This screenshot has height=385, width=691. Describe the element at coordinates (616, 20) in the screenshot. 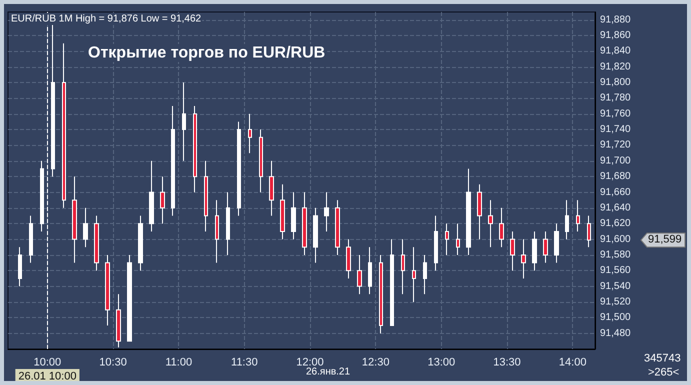

I see `y-tick-label: 91,880` at that location.